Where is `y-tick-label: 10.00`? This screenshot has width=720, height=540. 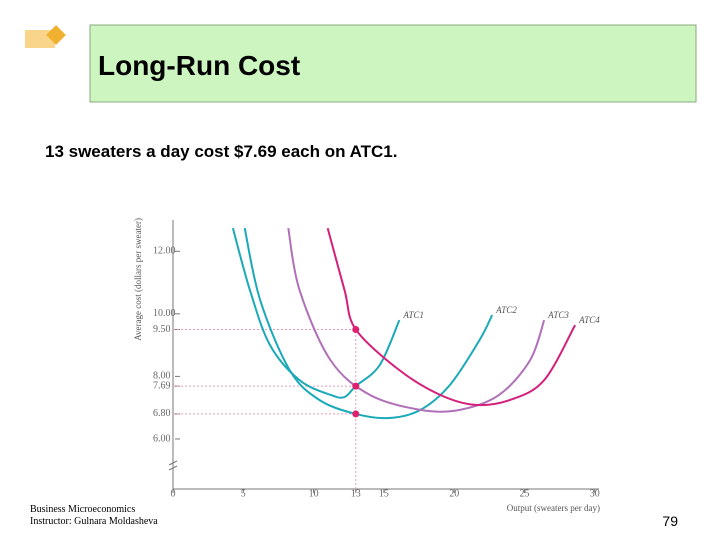 y-tick-label: 10.00 is located at coordinates (164, 313).